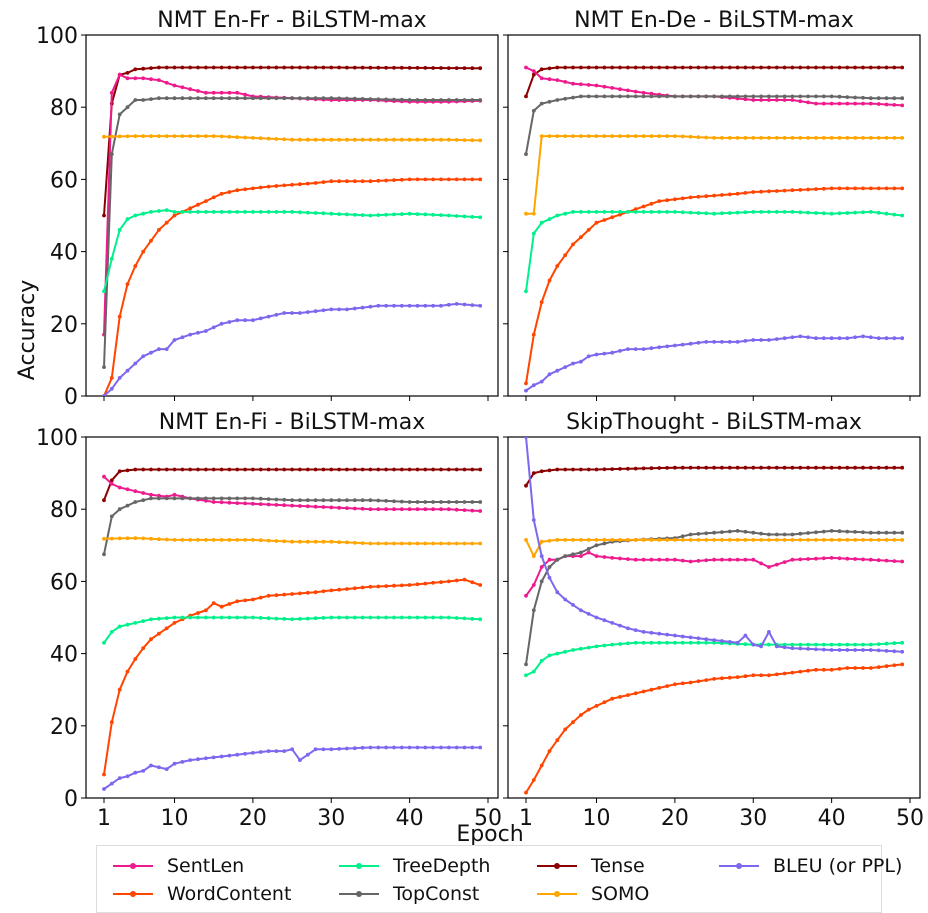  Describe the element at coordinates (620, 894) in the screenshot. I see `legend-label: SOMO` at that location.